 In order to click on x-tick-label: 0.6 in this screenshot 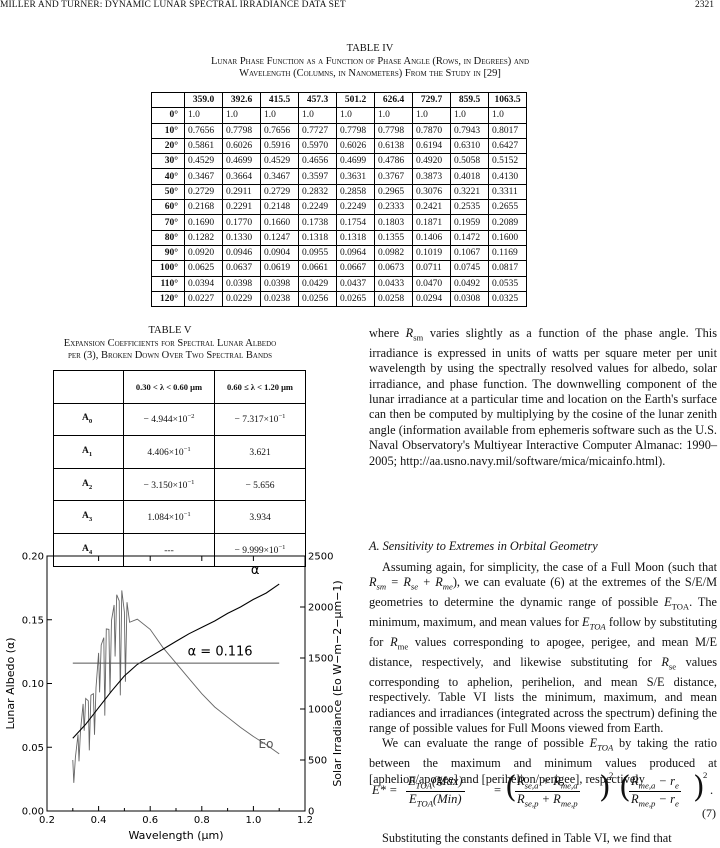, I will do `click(150, 820)`.